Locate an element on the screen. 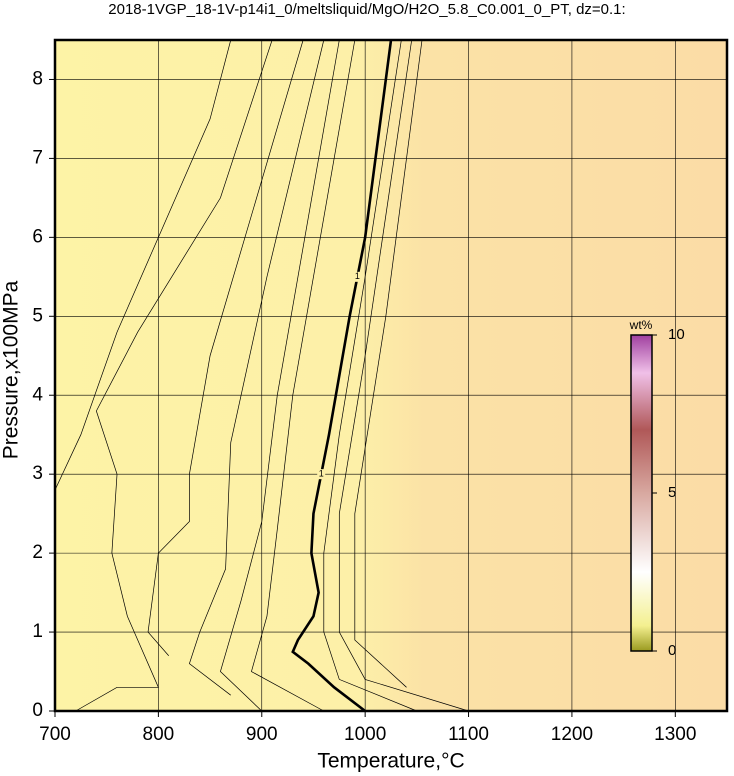 The image size is (734, 776). colorbar-label: wt% is located at coordinates (641, 325).